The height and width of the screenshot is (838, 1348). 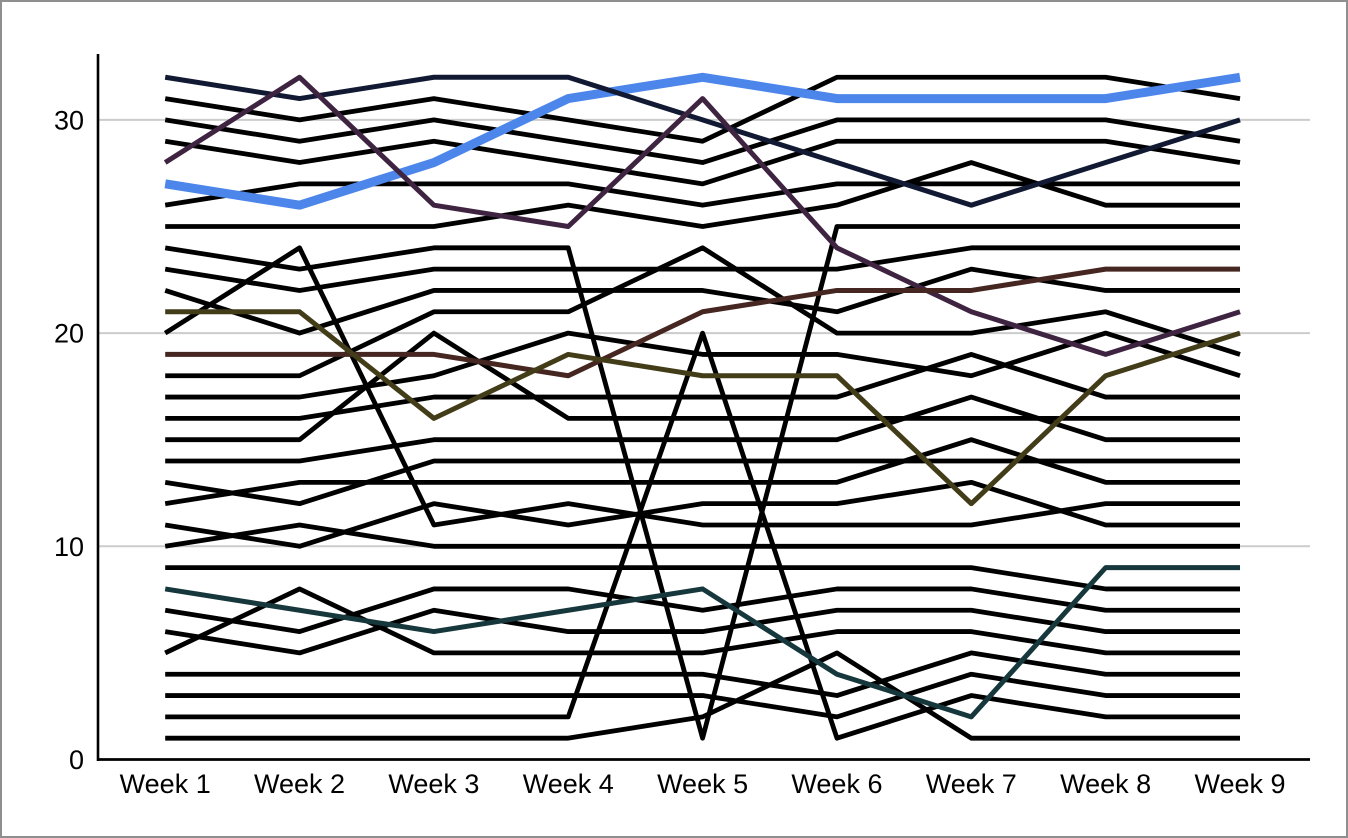 What do you see at coordinates (69, 120) in the screenshot?
I see `y-tick-label: 30` at bounding box center [69, 120].